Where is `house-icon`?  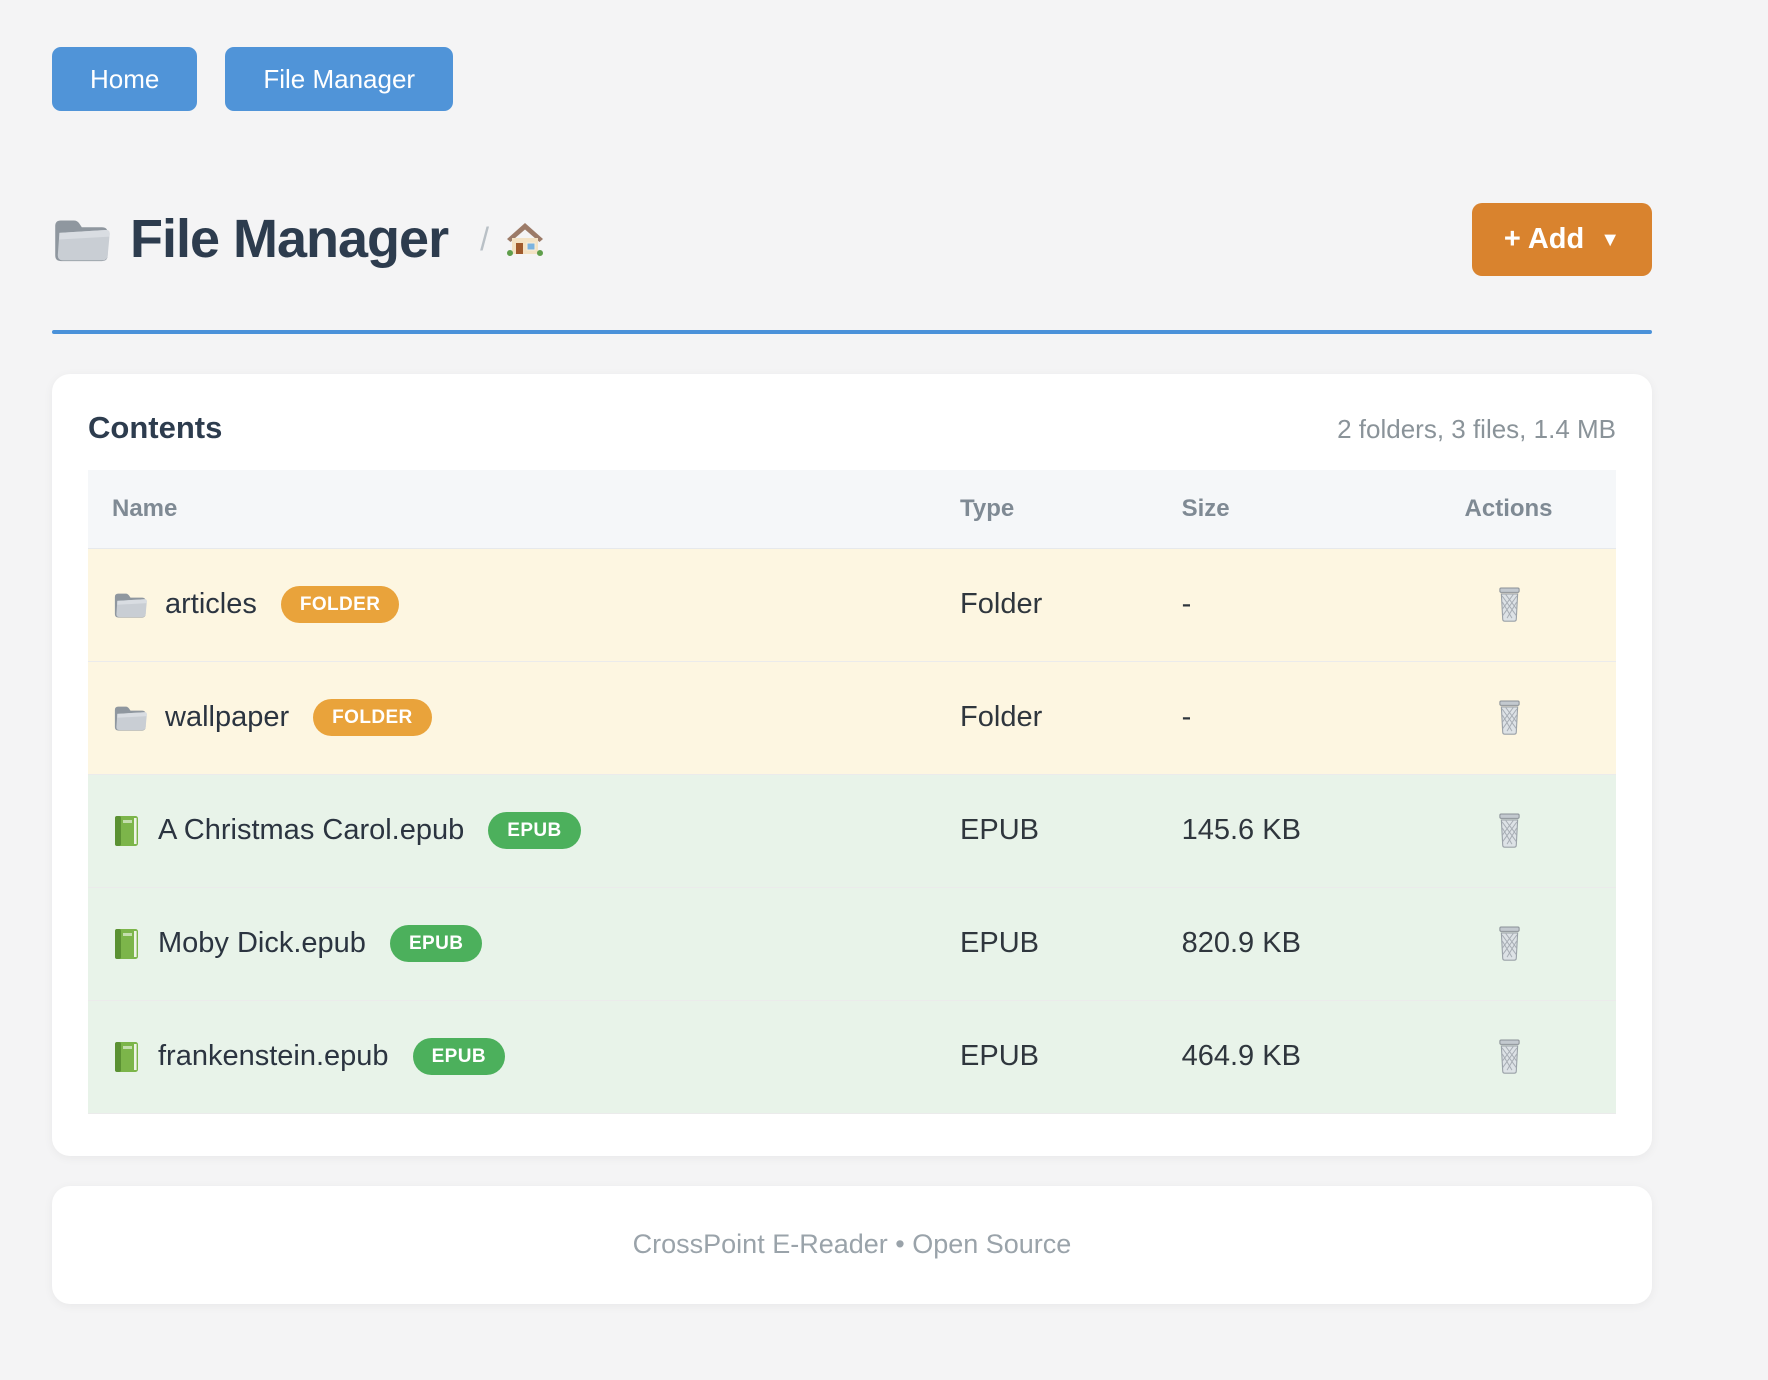 house-icon is located at coordinates (525, 239).